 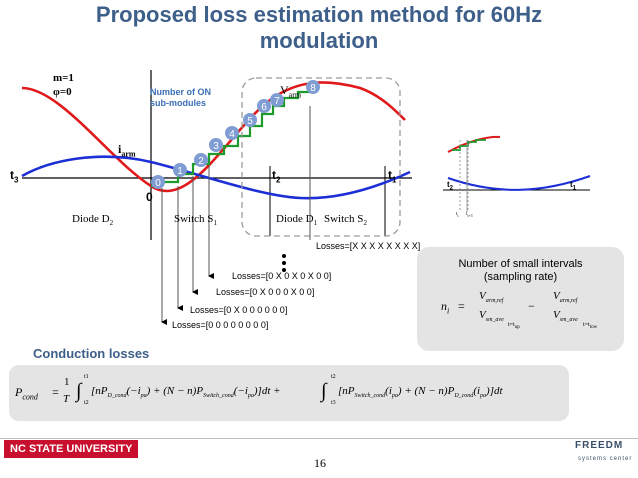 What do you see at coordinates (93, 220) in the screenshot?
I see `region-diode-d2: Diode D2` at bounding box center [93, 220].